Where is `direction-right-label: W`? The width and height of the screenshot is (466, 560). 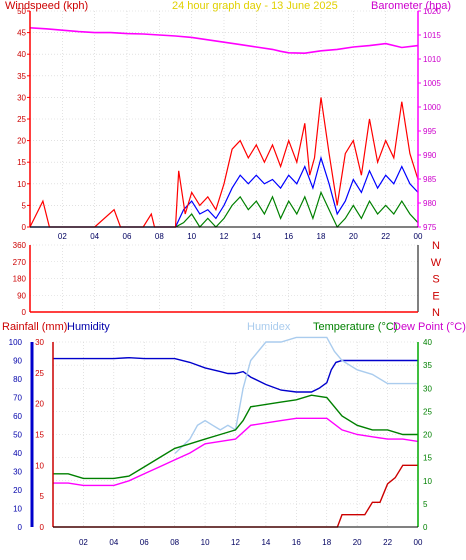 direction-right-label: W is located at coordinates (436, 263).